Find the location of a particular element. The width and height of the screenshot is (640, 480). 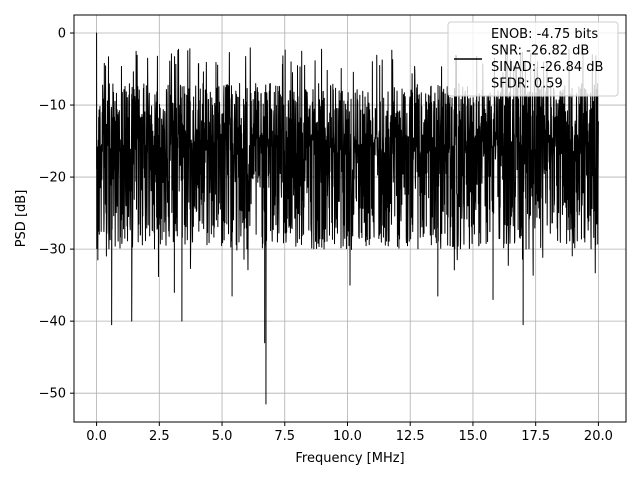

x-tick-label: 0.0 is located at coordinates (96, 436).